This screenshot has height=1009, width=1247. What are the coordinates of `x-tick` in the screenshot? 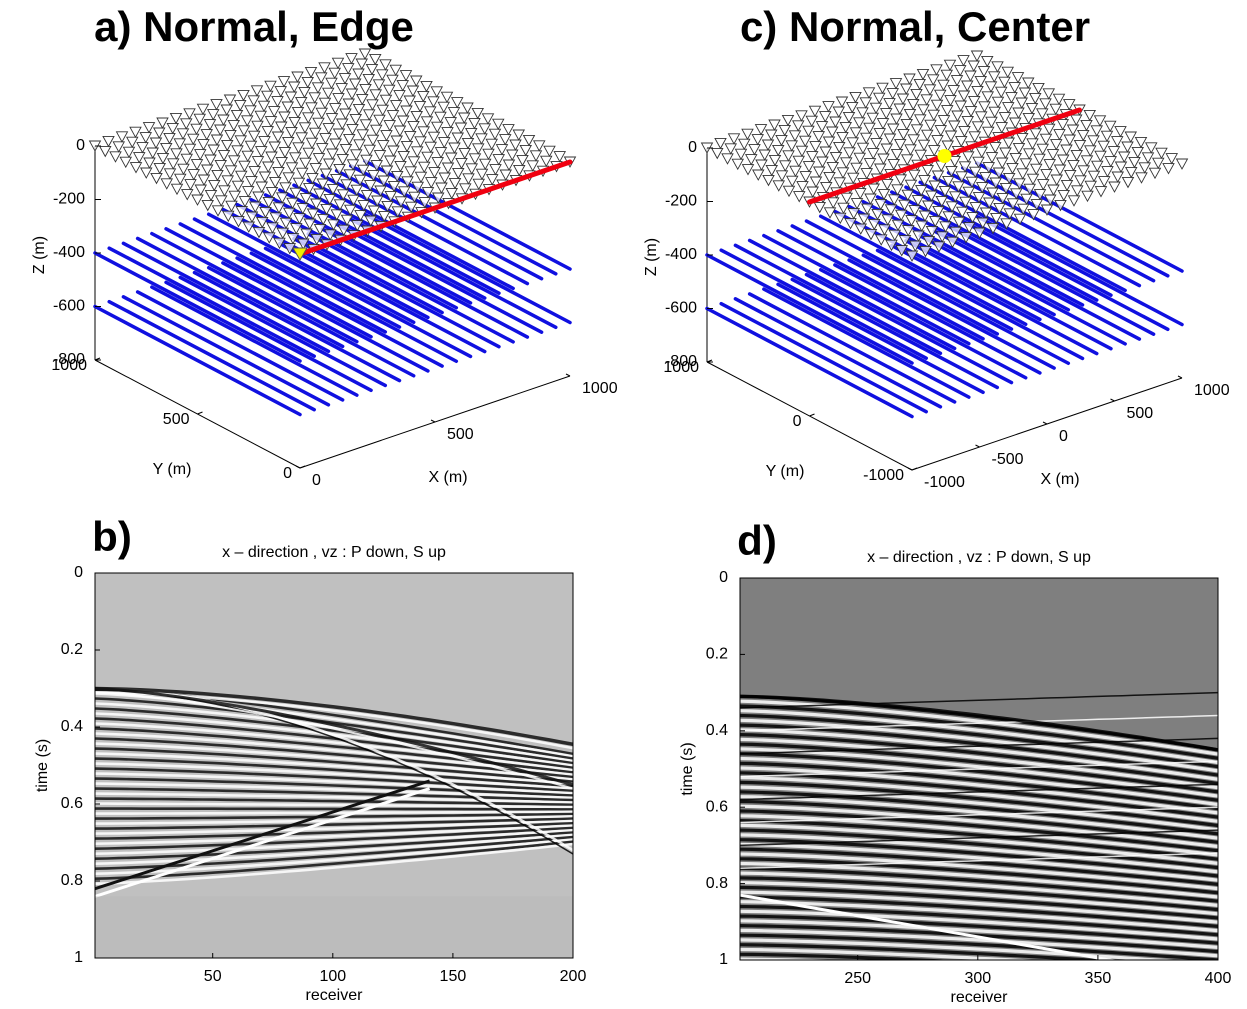 It's located at (298, 467).